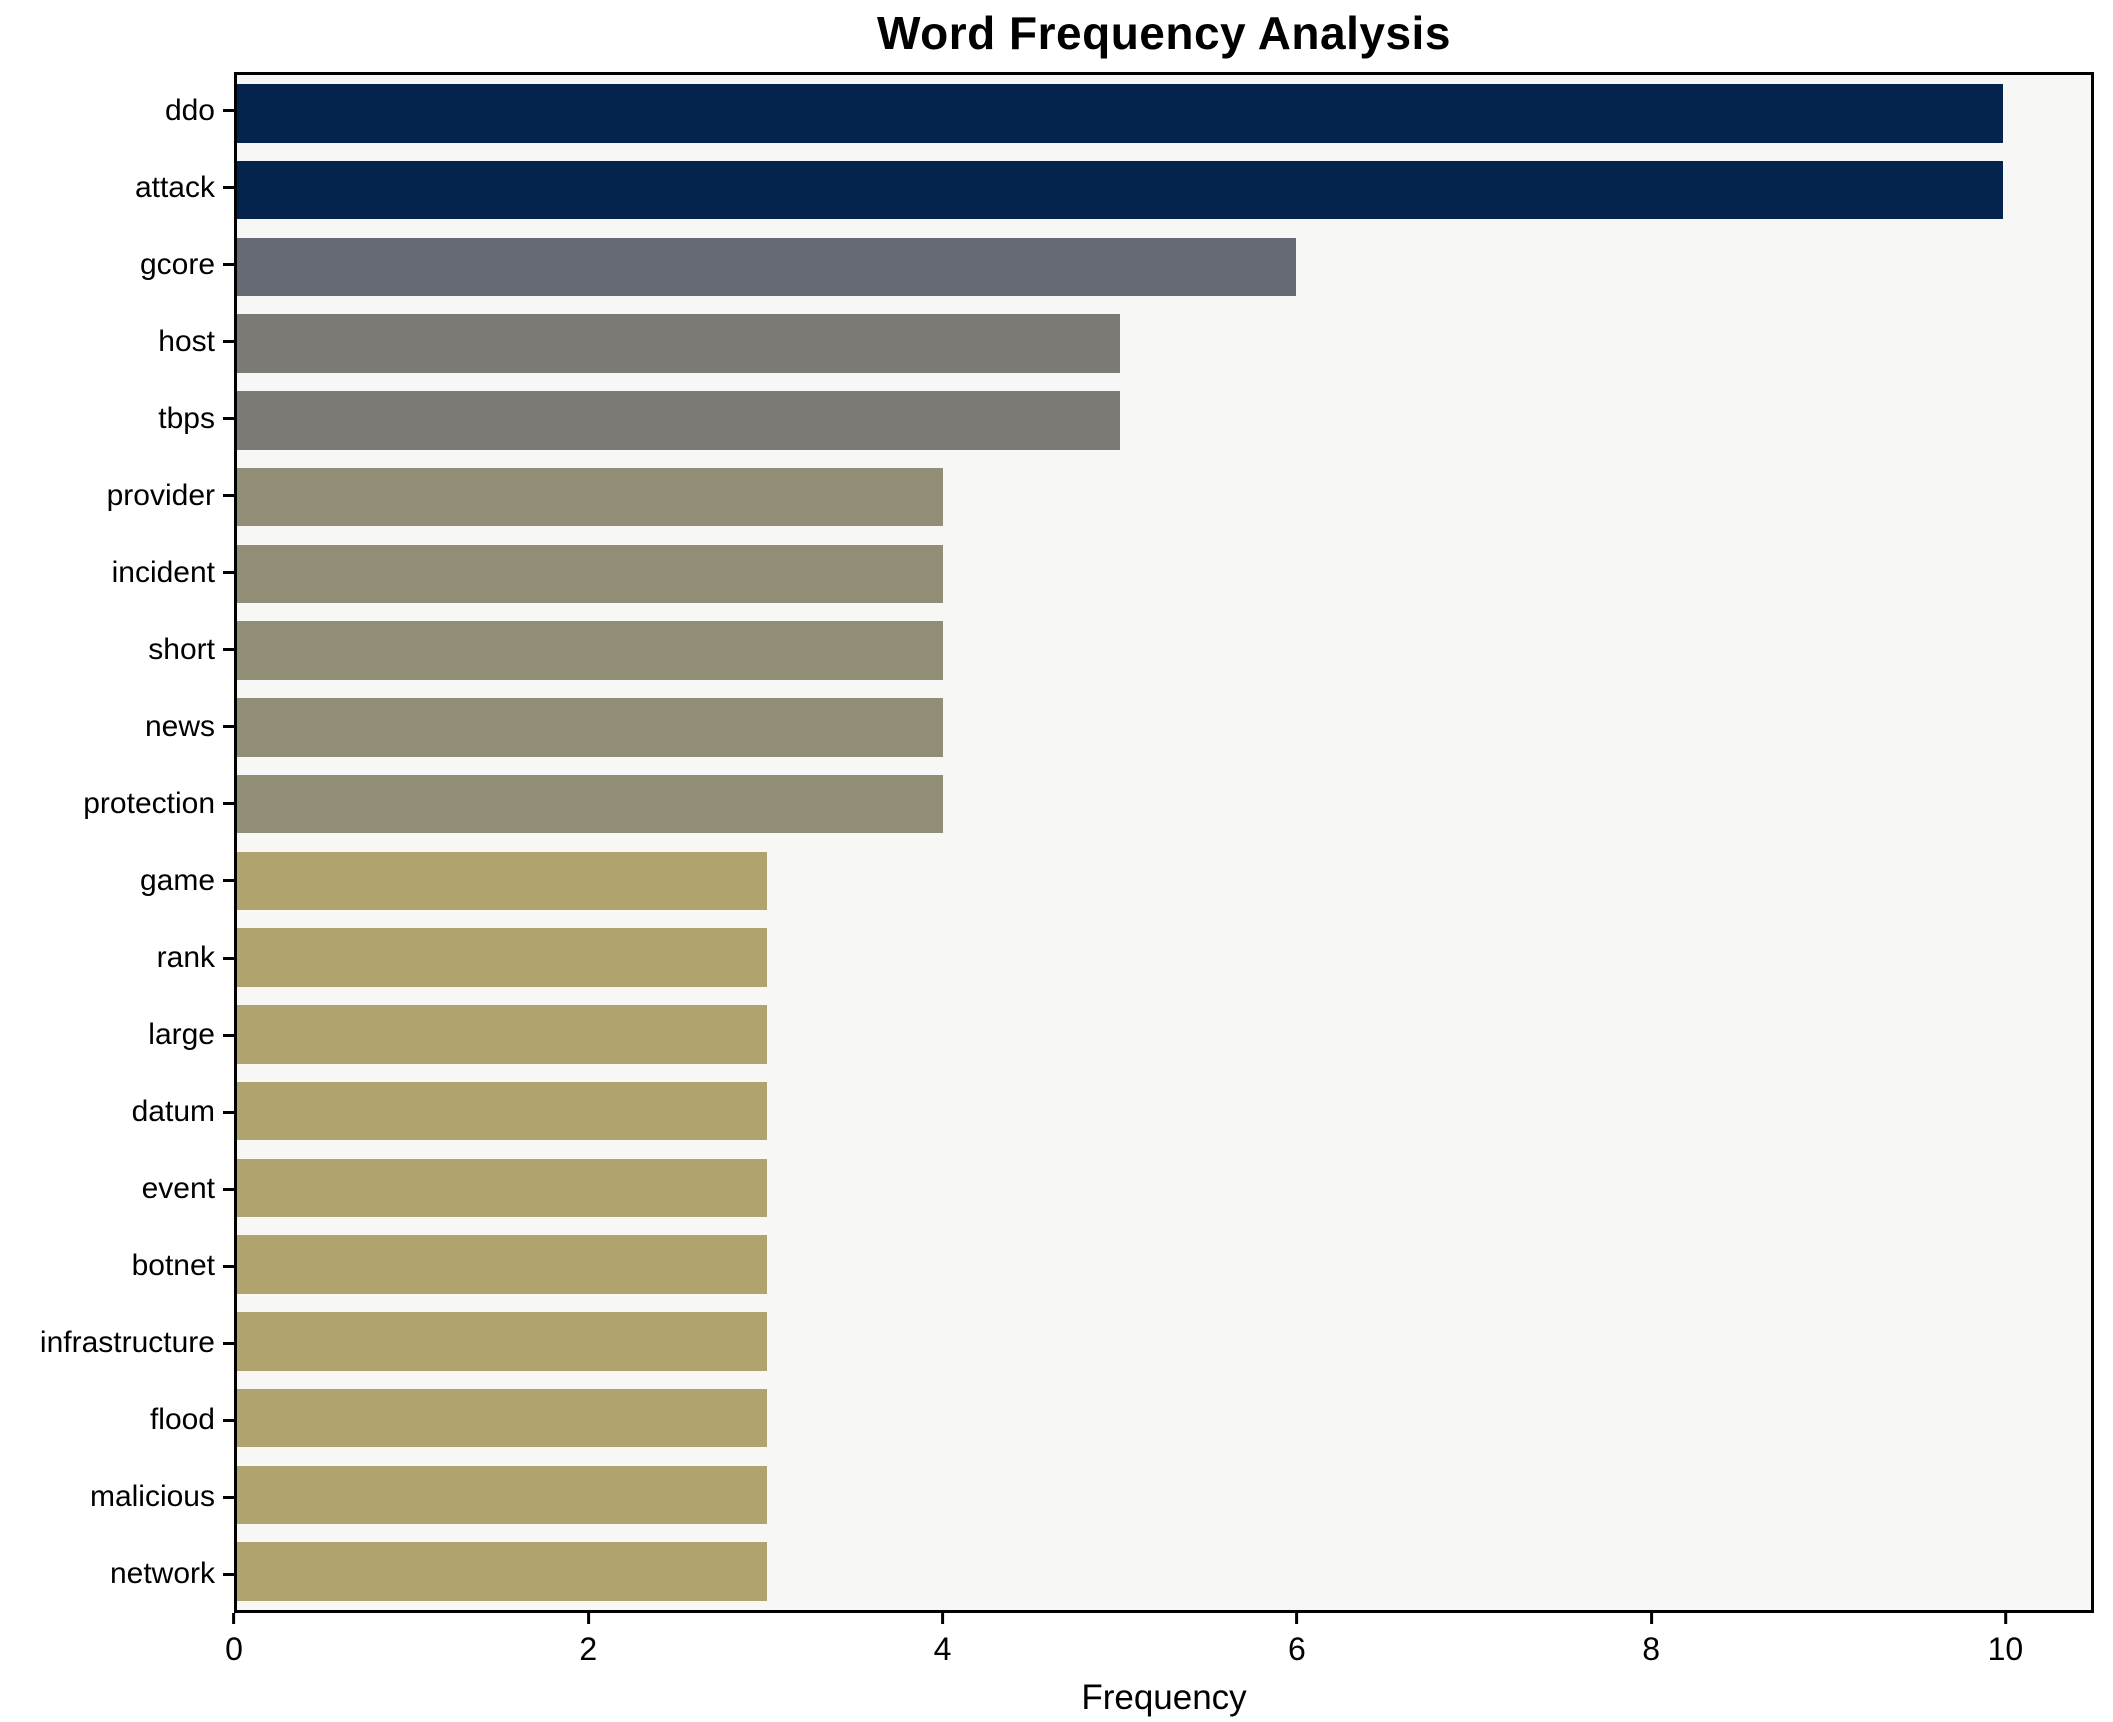 This screenshot has width=2113, height=1722. What do you see at coordinates (117, 1189) in the screenshot?
I see `y-tick-row: event` at bounding box center [117, 1189].